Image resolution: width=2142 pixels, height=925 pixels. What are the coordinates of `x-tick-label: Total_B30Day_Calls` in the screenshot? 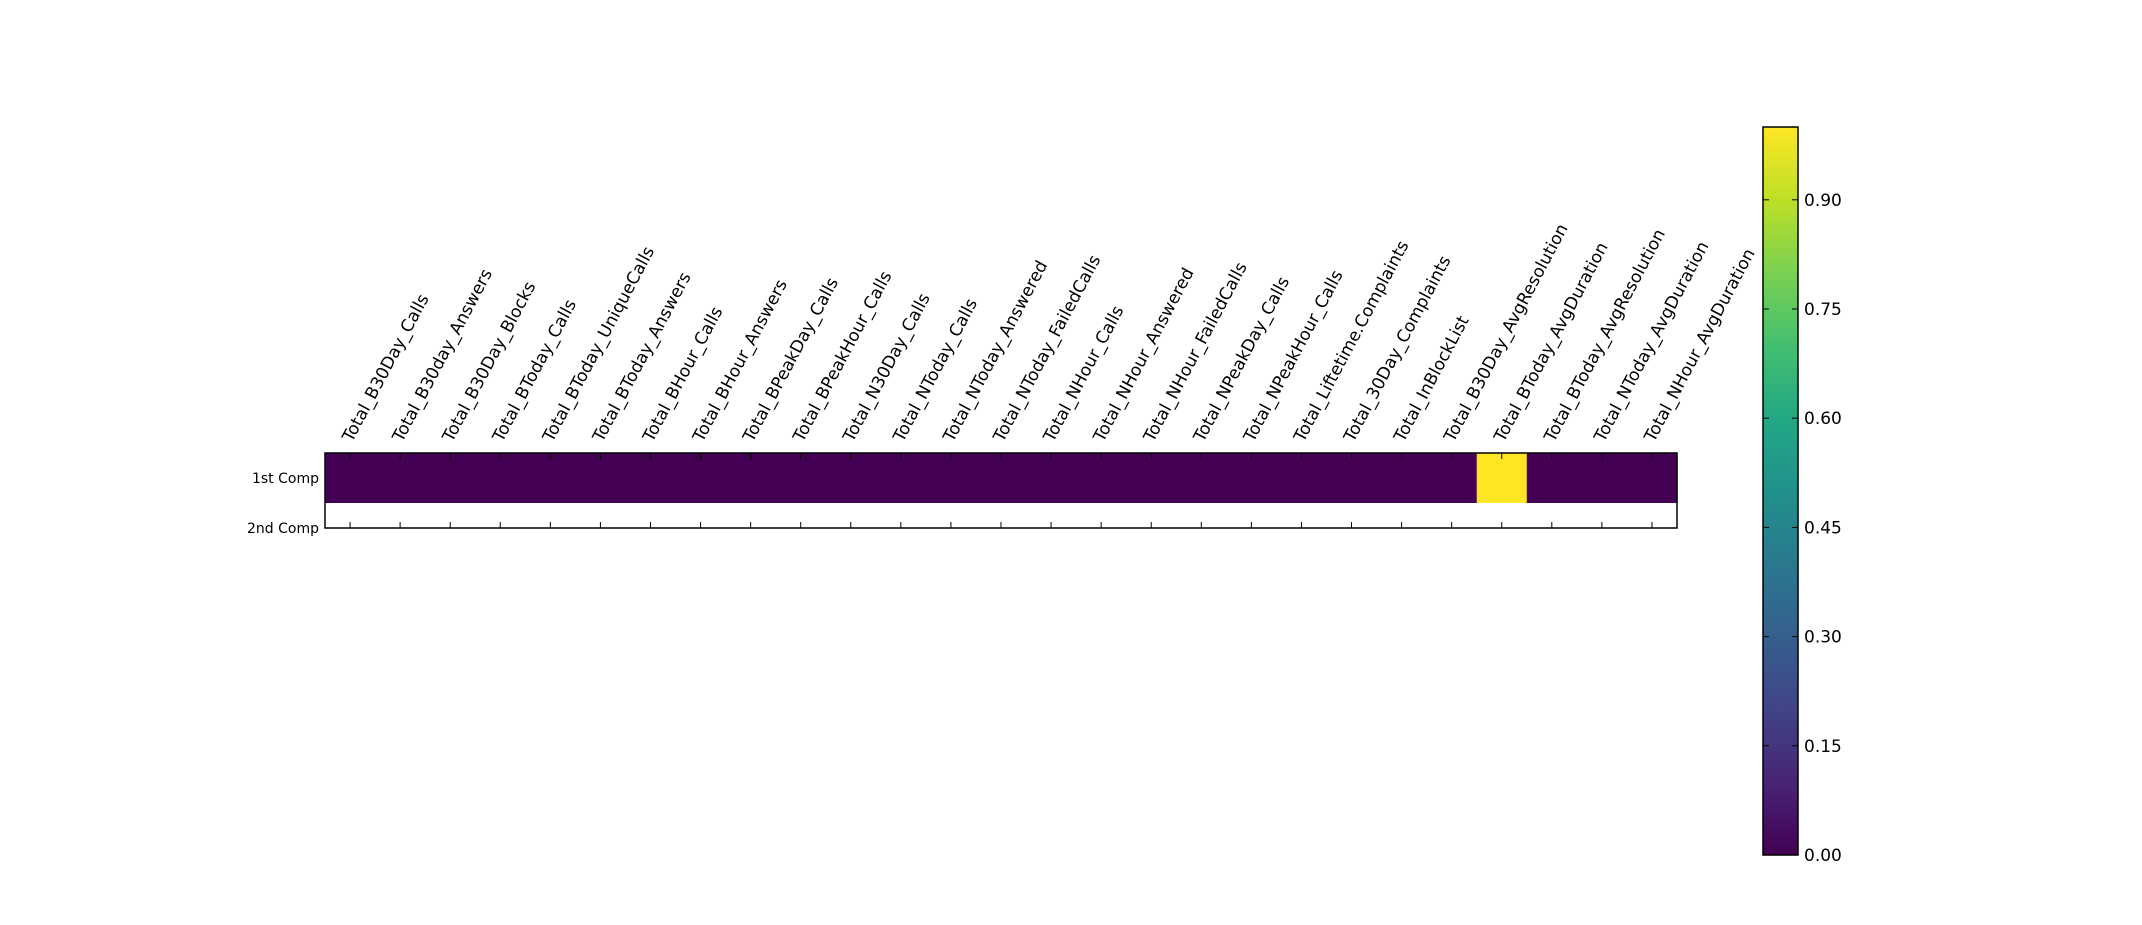 It's located at (385, 368).